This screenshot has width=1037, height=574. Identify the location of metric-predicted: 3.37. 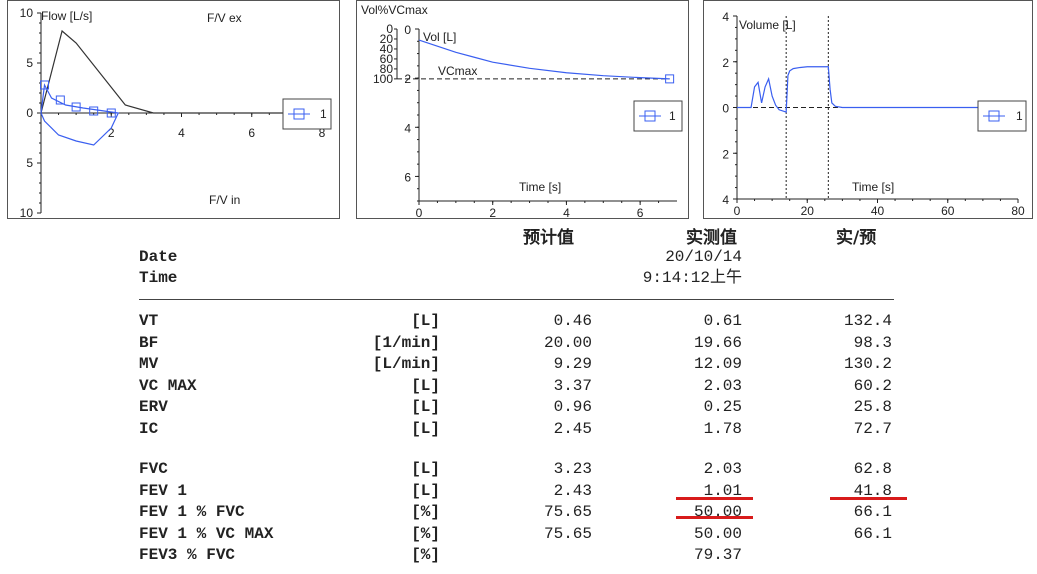
(572, 385).